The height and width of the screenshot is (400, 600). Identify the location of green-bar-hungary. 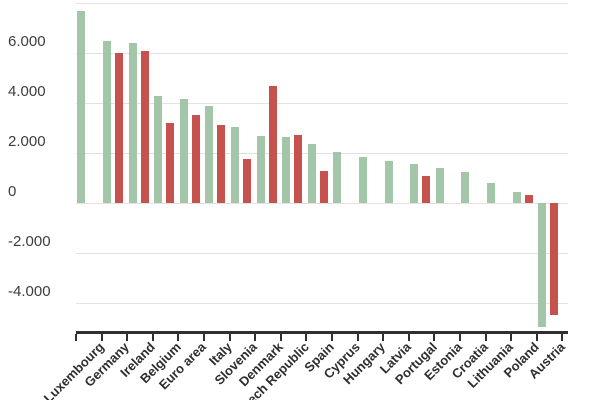
(362, 180).